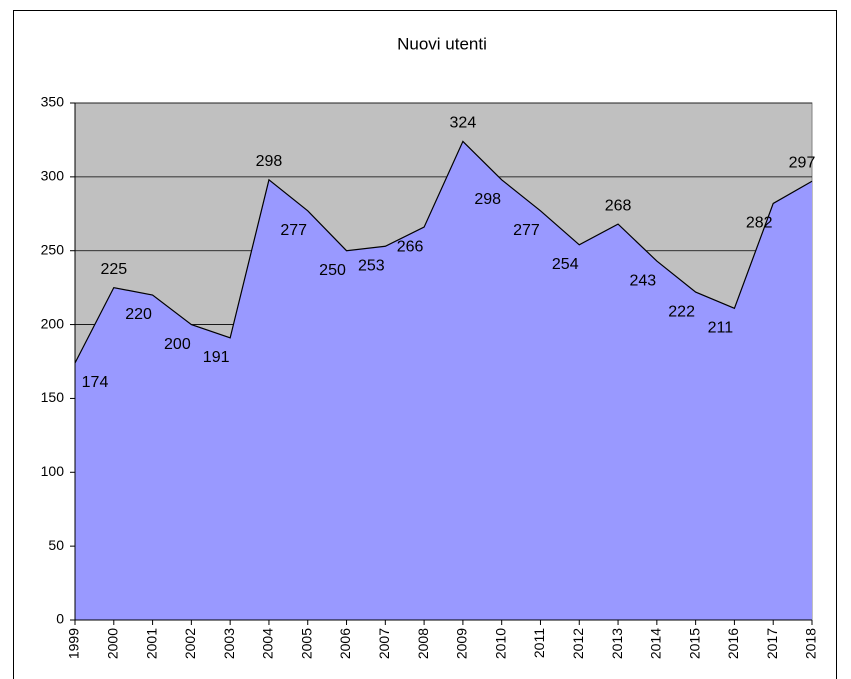  I want to click on x-tick-label: 2002, so click(190, 643).